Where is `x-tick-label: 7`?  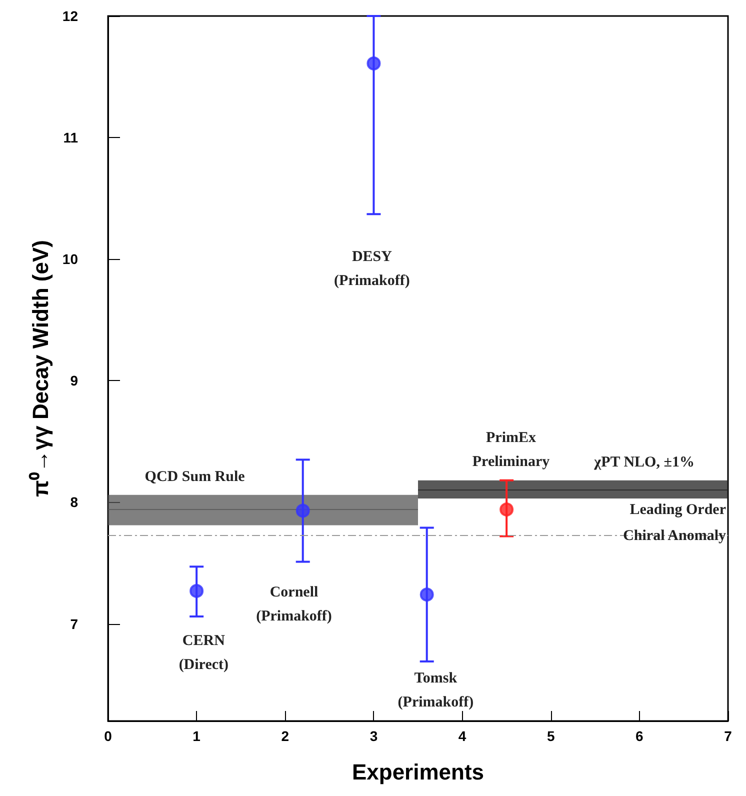 x-tick-label: 7 is located at coordinates (728, 736).